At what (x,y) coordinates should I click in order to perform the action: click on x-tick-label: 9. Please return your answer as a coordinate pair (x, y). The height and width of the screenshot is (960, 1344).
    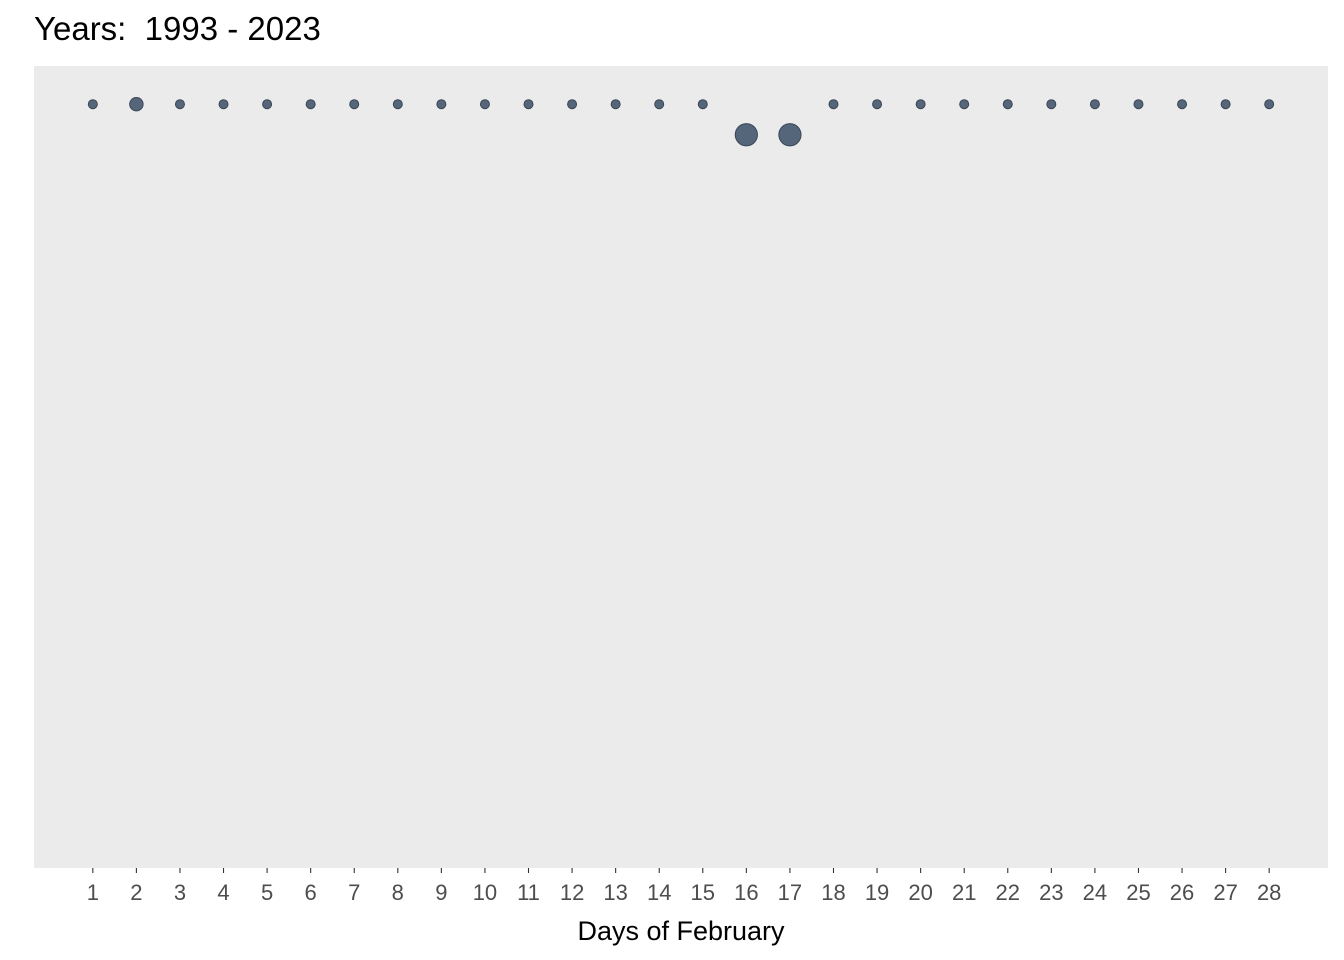
    Looking at the image, I should click on (441, 892).